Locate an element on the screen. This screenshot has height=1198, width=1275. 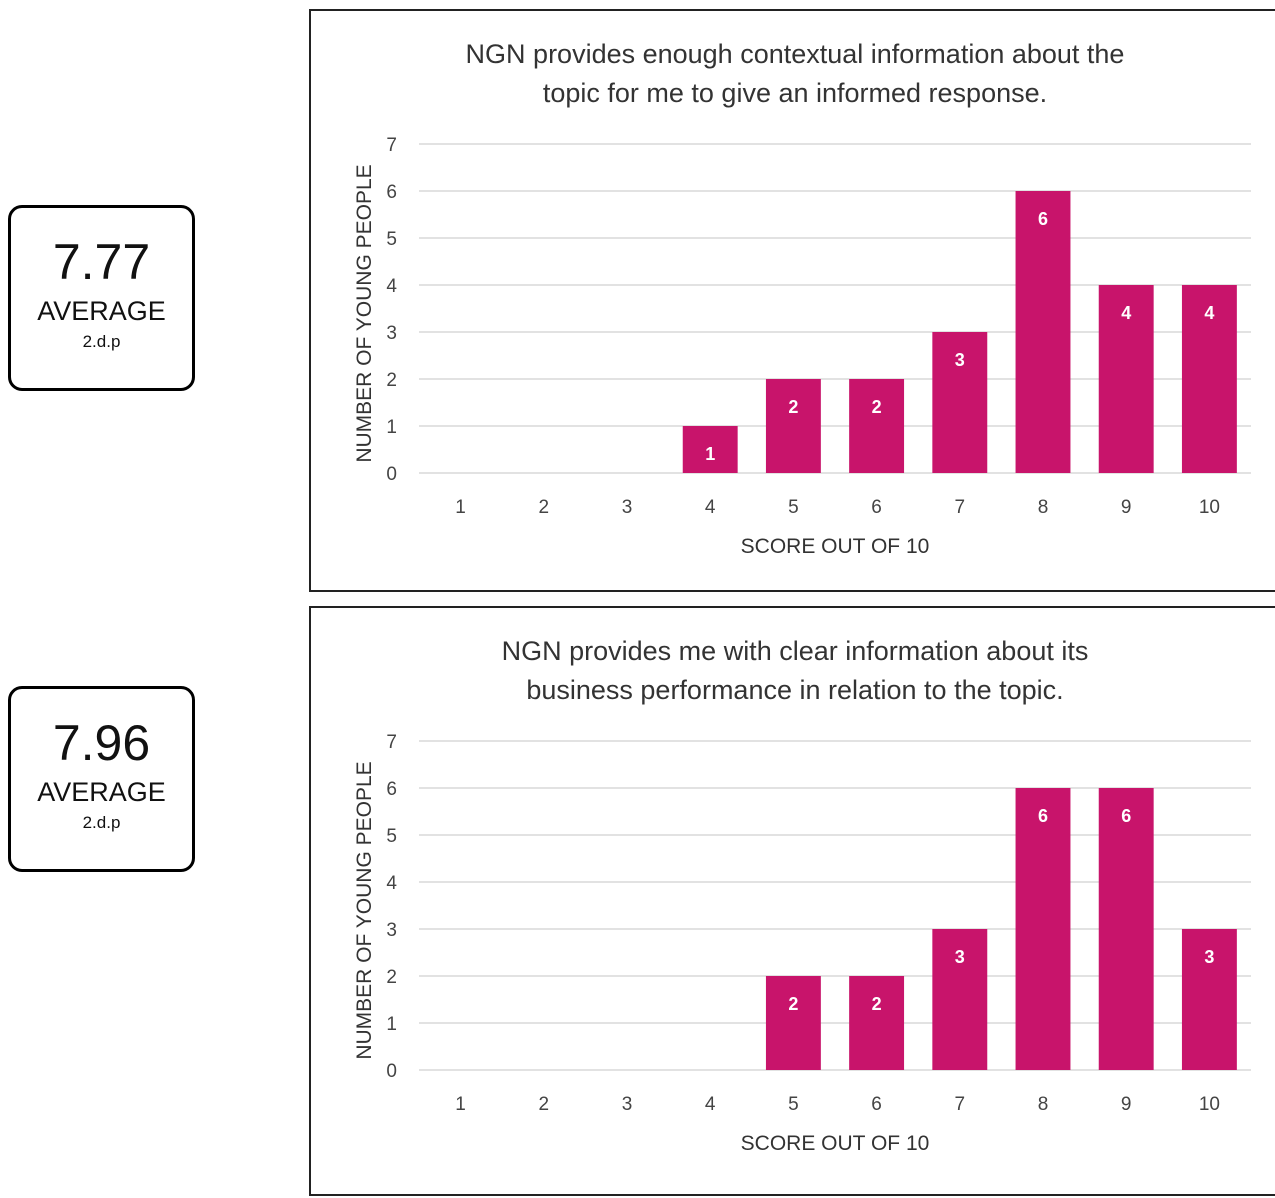
average-value: 7.77 is located at coordinates (101, 262).